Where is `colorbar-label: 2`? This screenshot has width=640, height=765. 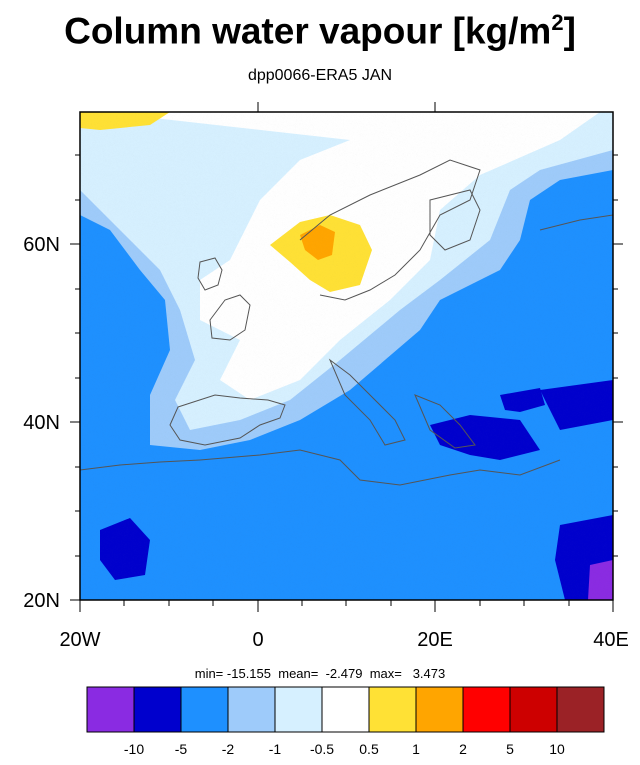
colorbar-label: 2 is located at coordinates (463, 749).